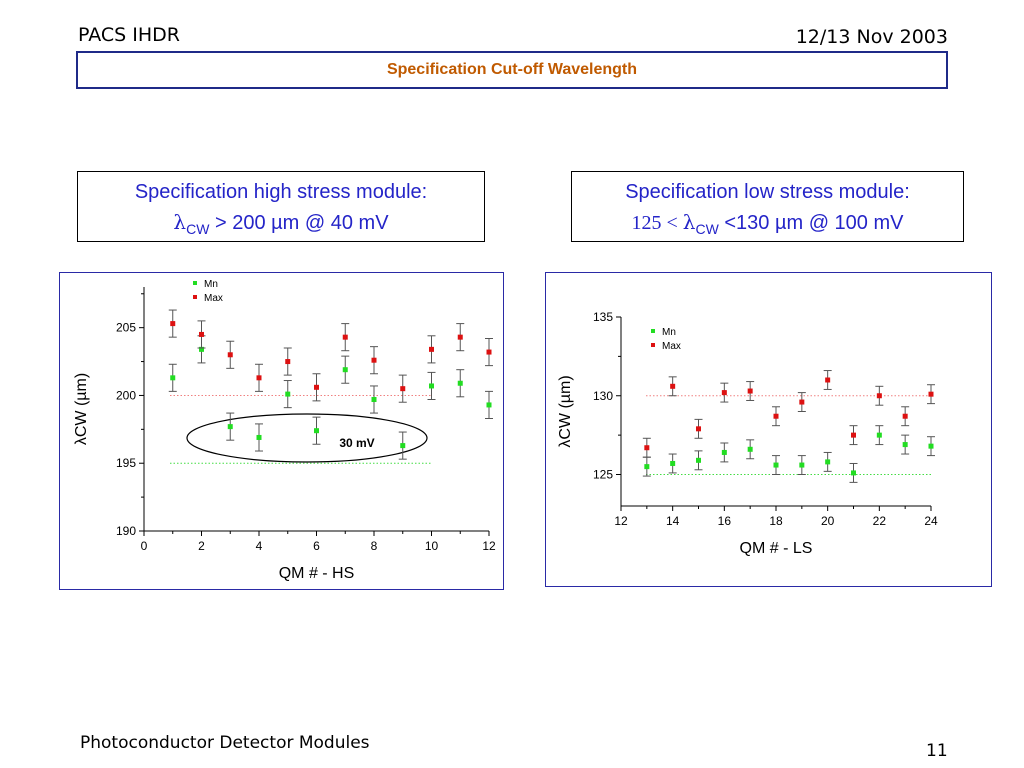 The height and width of the screenshot is (768, 1024). I want to click on spec-low-stress-condition: 125 < λCW <130 µm @ 100 mV, so click(767, 225).